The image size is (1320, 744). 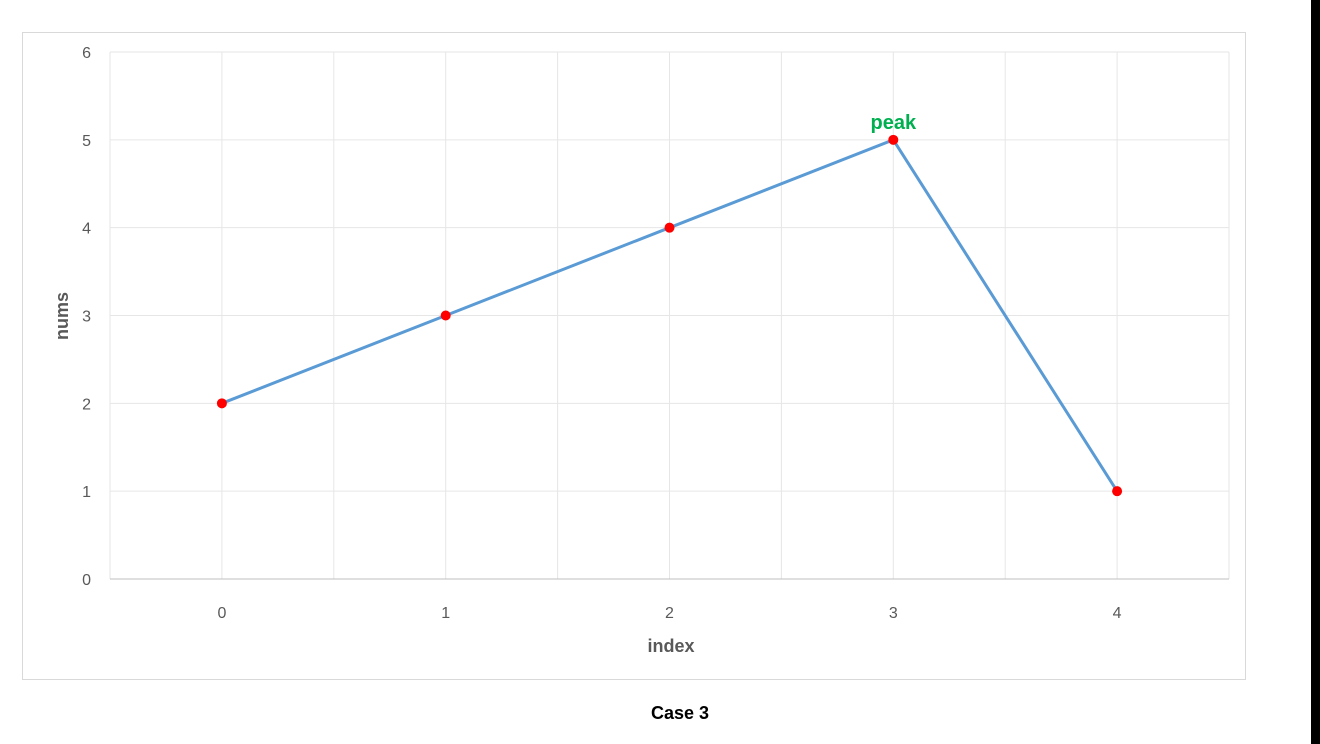 What do you see at coordinates (680, 713) in the screenshot?
I see `chart-caption: Case 3` at bounding box center [680, 713].